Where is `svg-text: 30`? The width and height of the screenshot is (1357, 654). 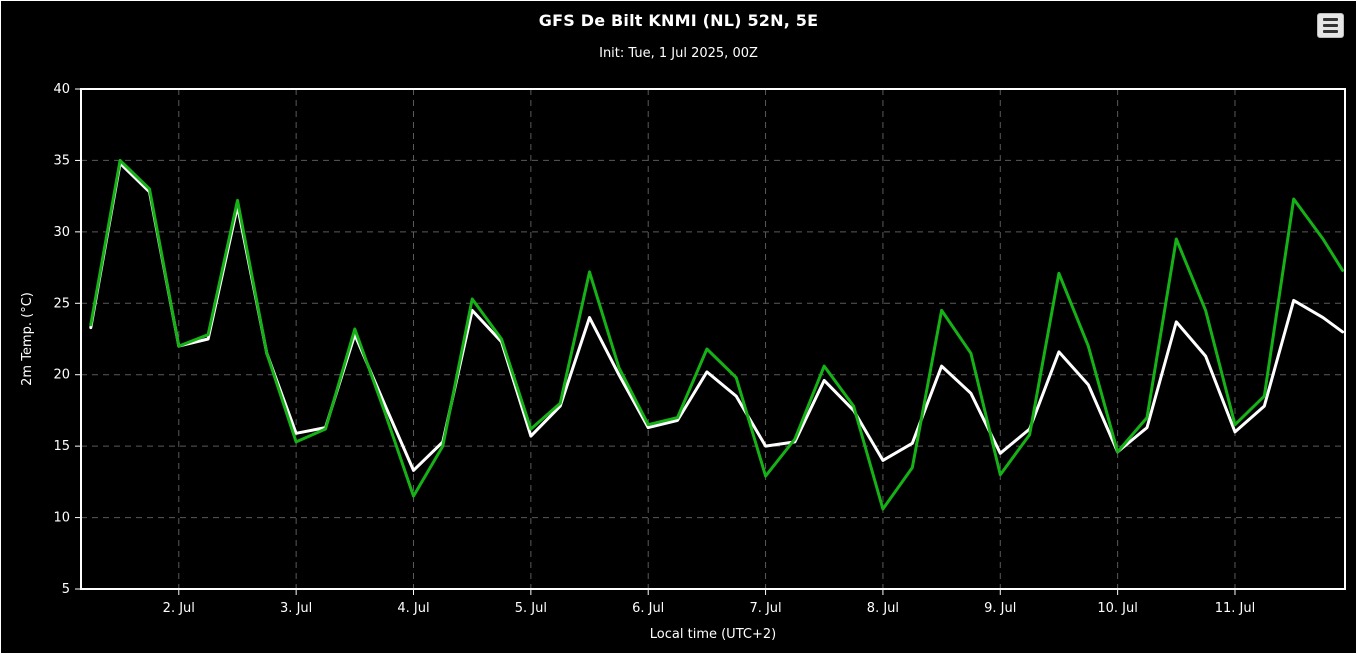
svg-text: 30 is located at coordinates (61, 232).